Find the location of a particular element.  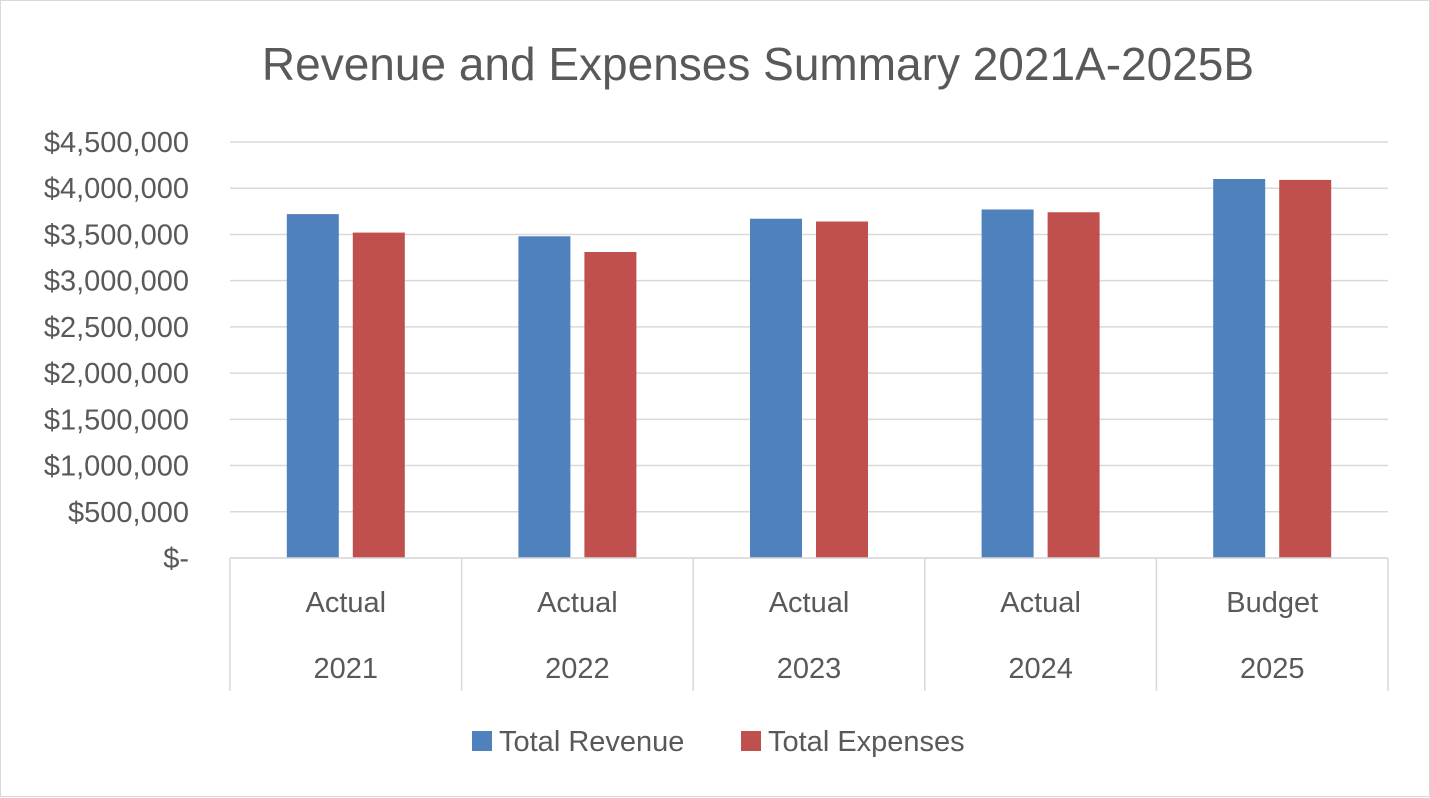

category-label: Budget is located at coordinates (1272, 603).